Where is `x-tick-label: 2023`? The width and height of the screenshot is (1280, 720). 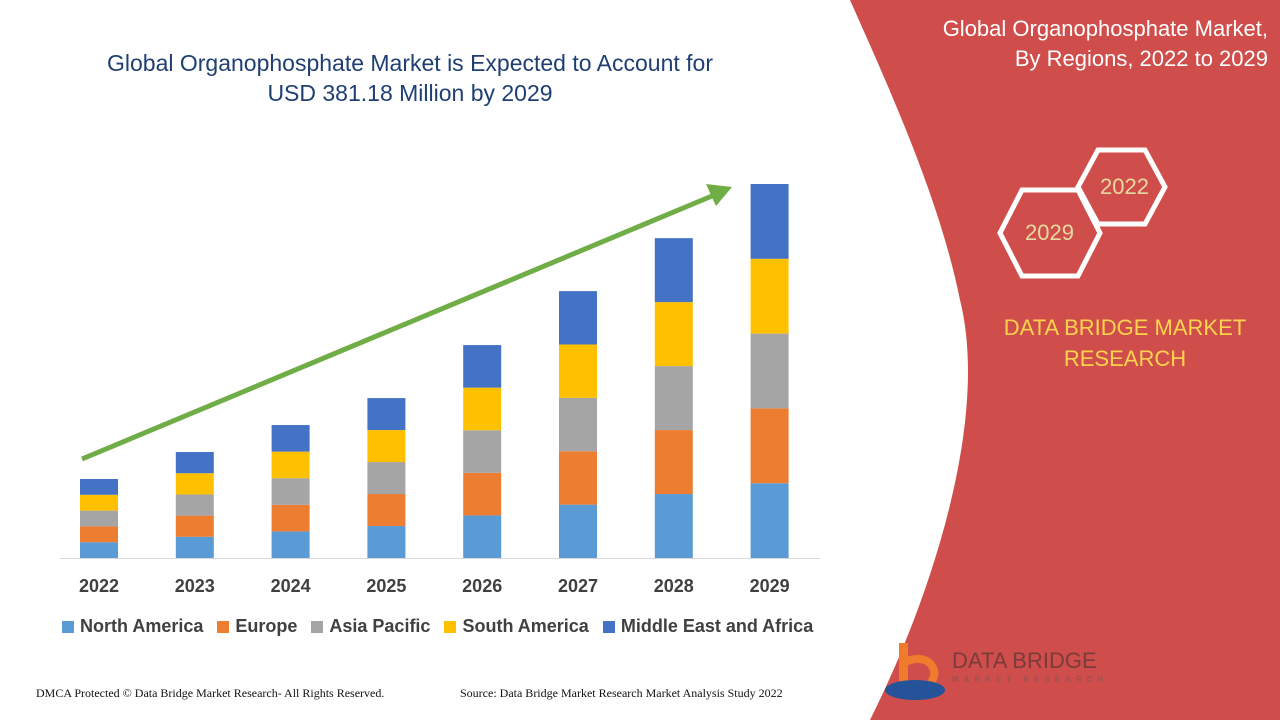 x-tick-label: 2023 is located at coordinates (195, 586).